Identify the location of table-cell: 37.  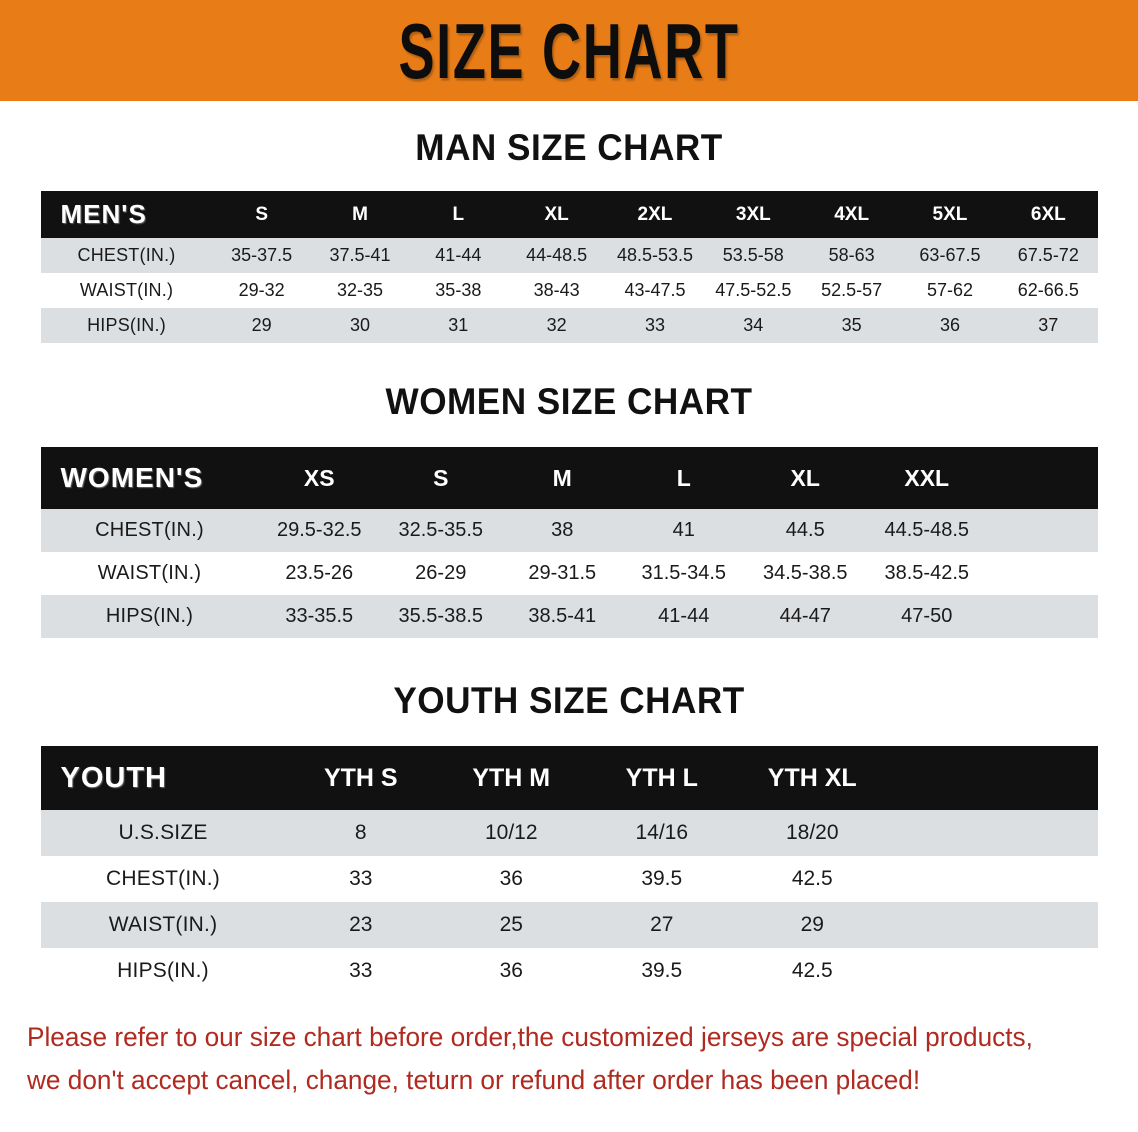
(1048, 325).